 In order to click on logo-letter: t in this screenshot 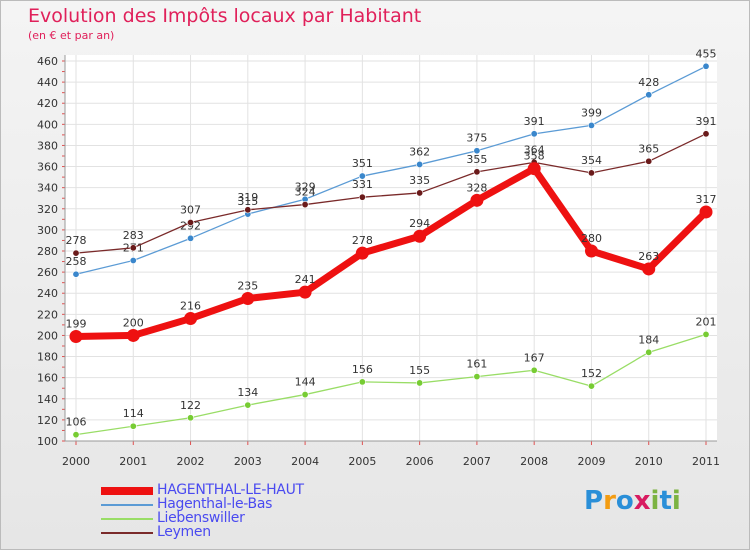, I will do `click(665, 501)`.